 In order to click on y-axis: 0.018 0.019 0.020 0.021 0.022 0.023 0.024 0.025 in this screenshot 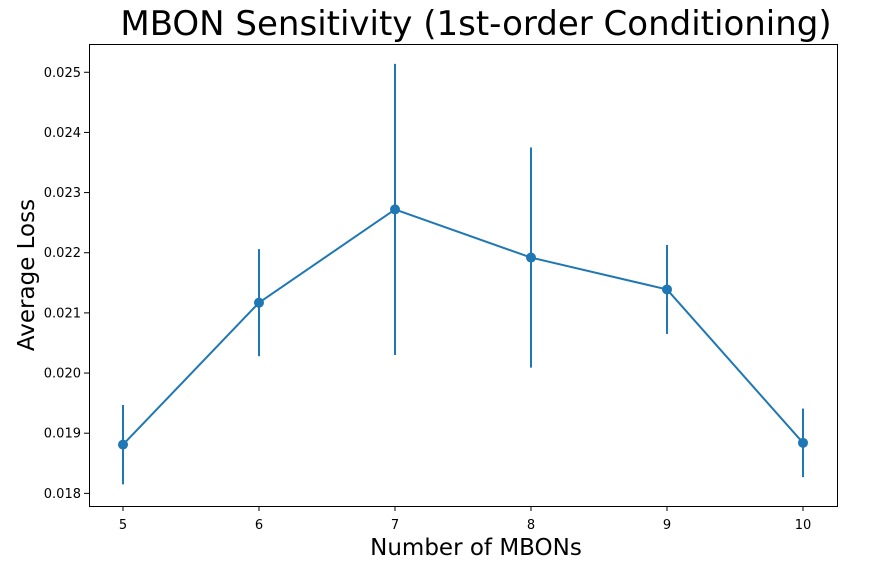, I will do `click(66, 284)`.